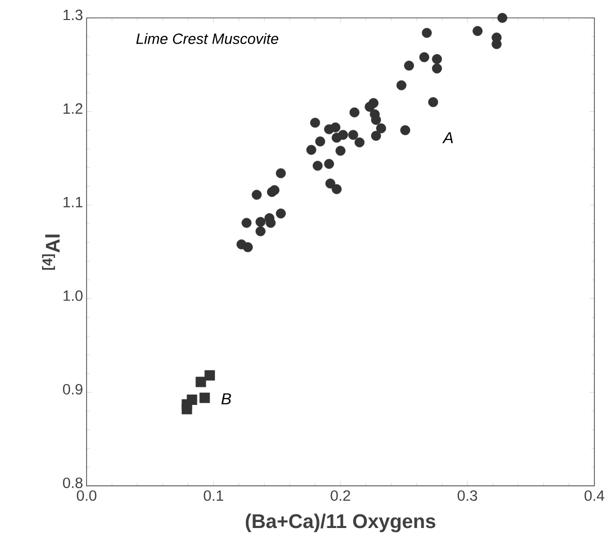 The height and width of the screenshot is (550, 608). Describe the element at coordinates (468, 496) in the screenshot. I see `x-tick-label: 0.3` at that location.